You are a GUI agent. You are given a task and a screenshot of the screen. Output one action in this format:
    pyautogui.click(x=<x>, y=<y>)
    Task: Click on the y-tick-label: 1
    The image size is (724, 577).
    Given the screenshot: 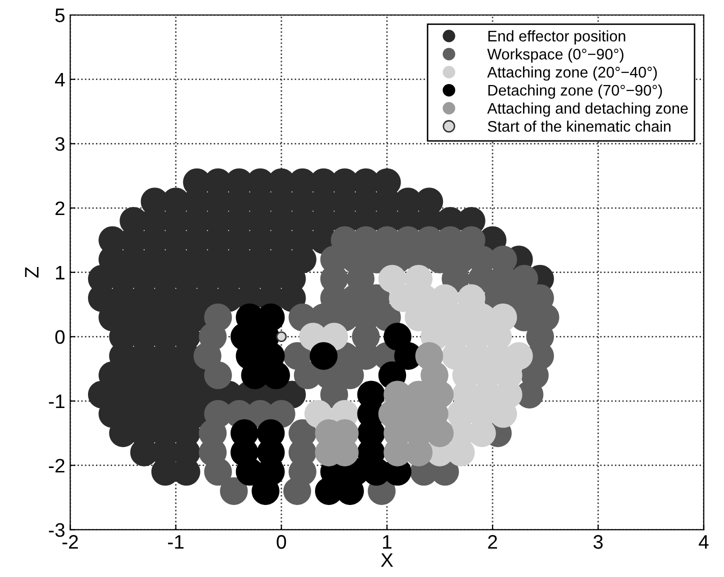 What is the action you would take?
    pyautogui.click(x=60, y=273)
    